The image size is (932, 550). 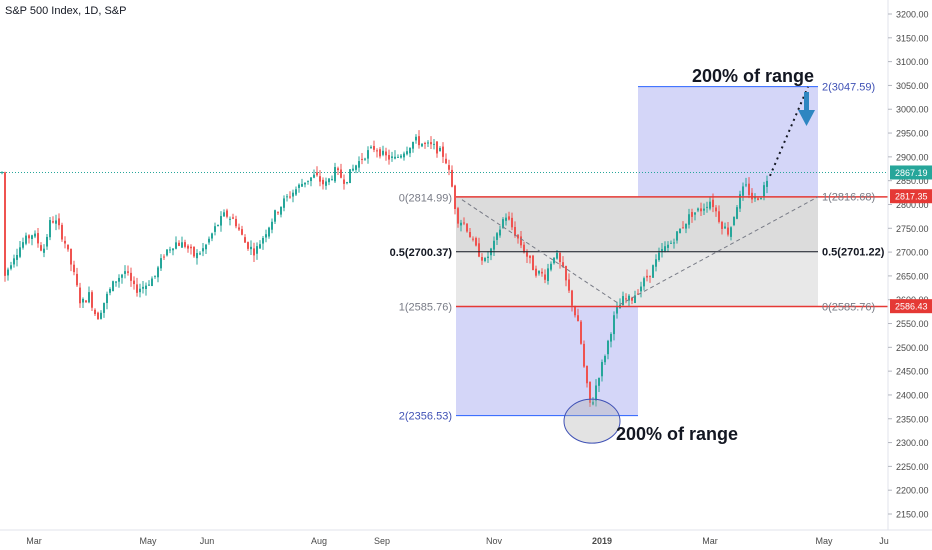 I want to click on price-tick-label: 3200.00, so click(x=912, y=15).